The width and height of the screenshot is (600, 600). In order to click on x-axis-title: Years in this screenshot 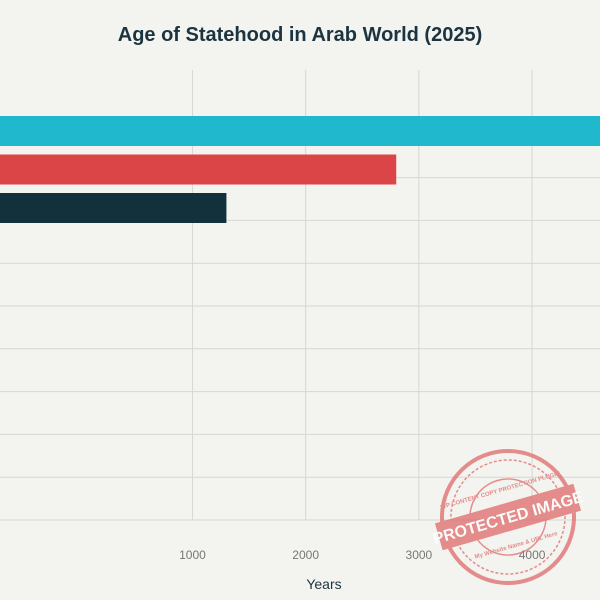, I will do `click(323, 584)`.